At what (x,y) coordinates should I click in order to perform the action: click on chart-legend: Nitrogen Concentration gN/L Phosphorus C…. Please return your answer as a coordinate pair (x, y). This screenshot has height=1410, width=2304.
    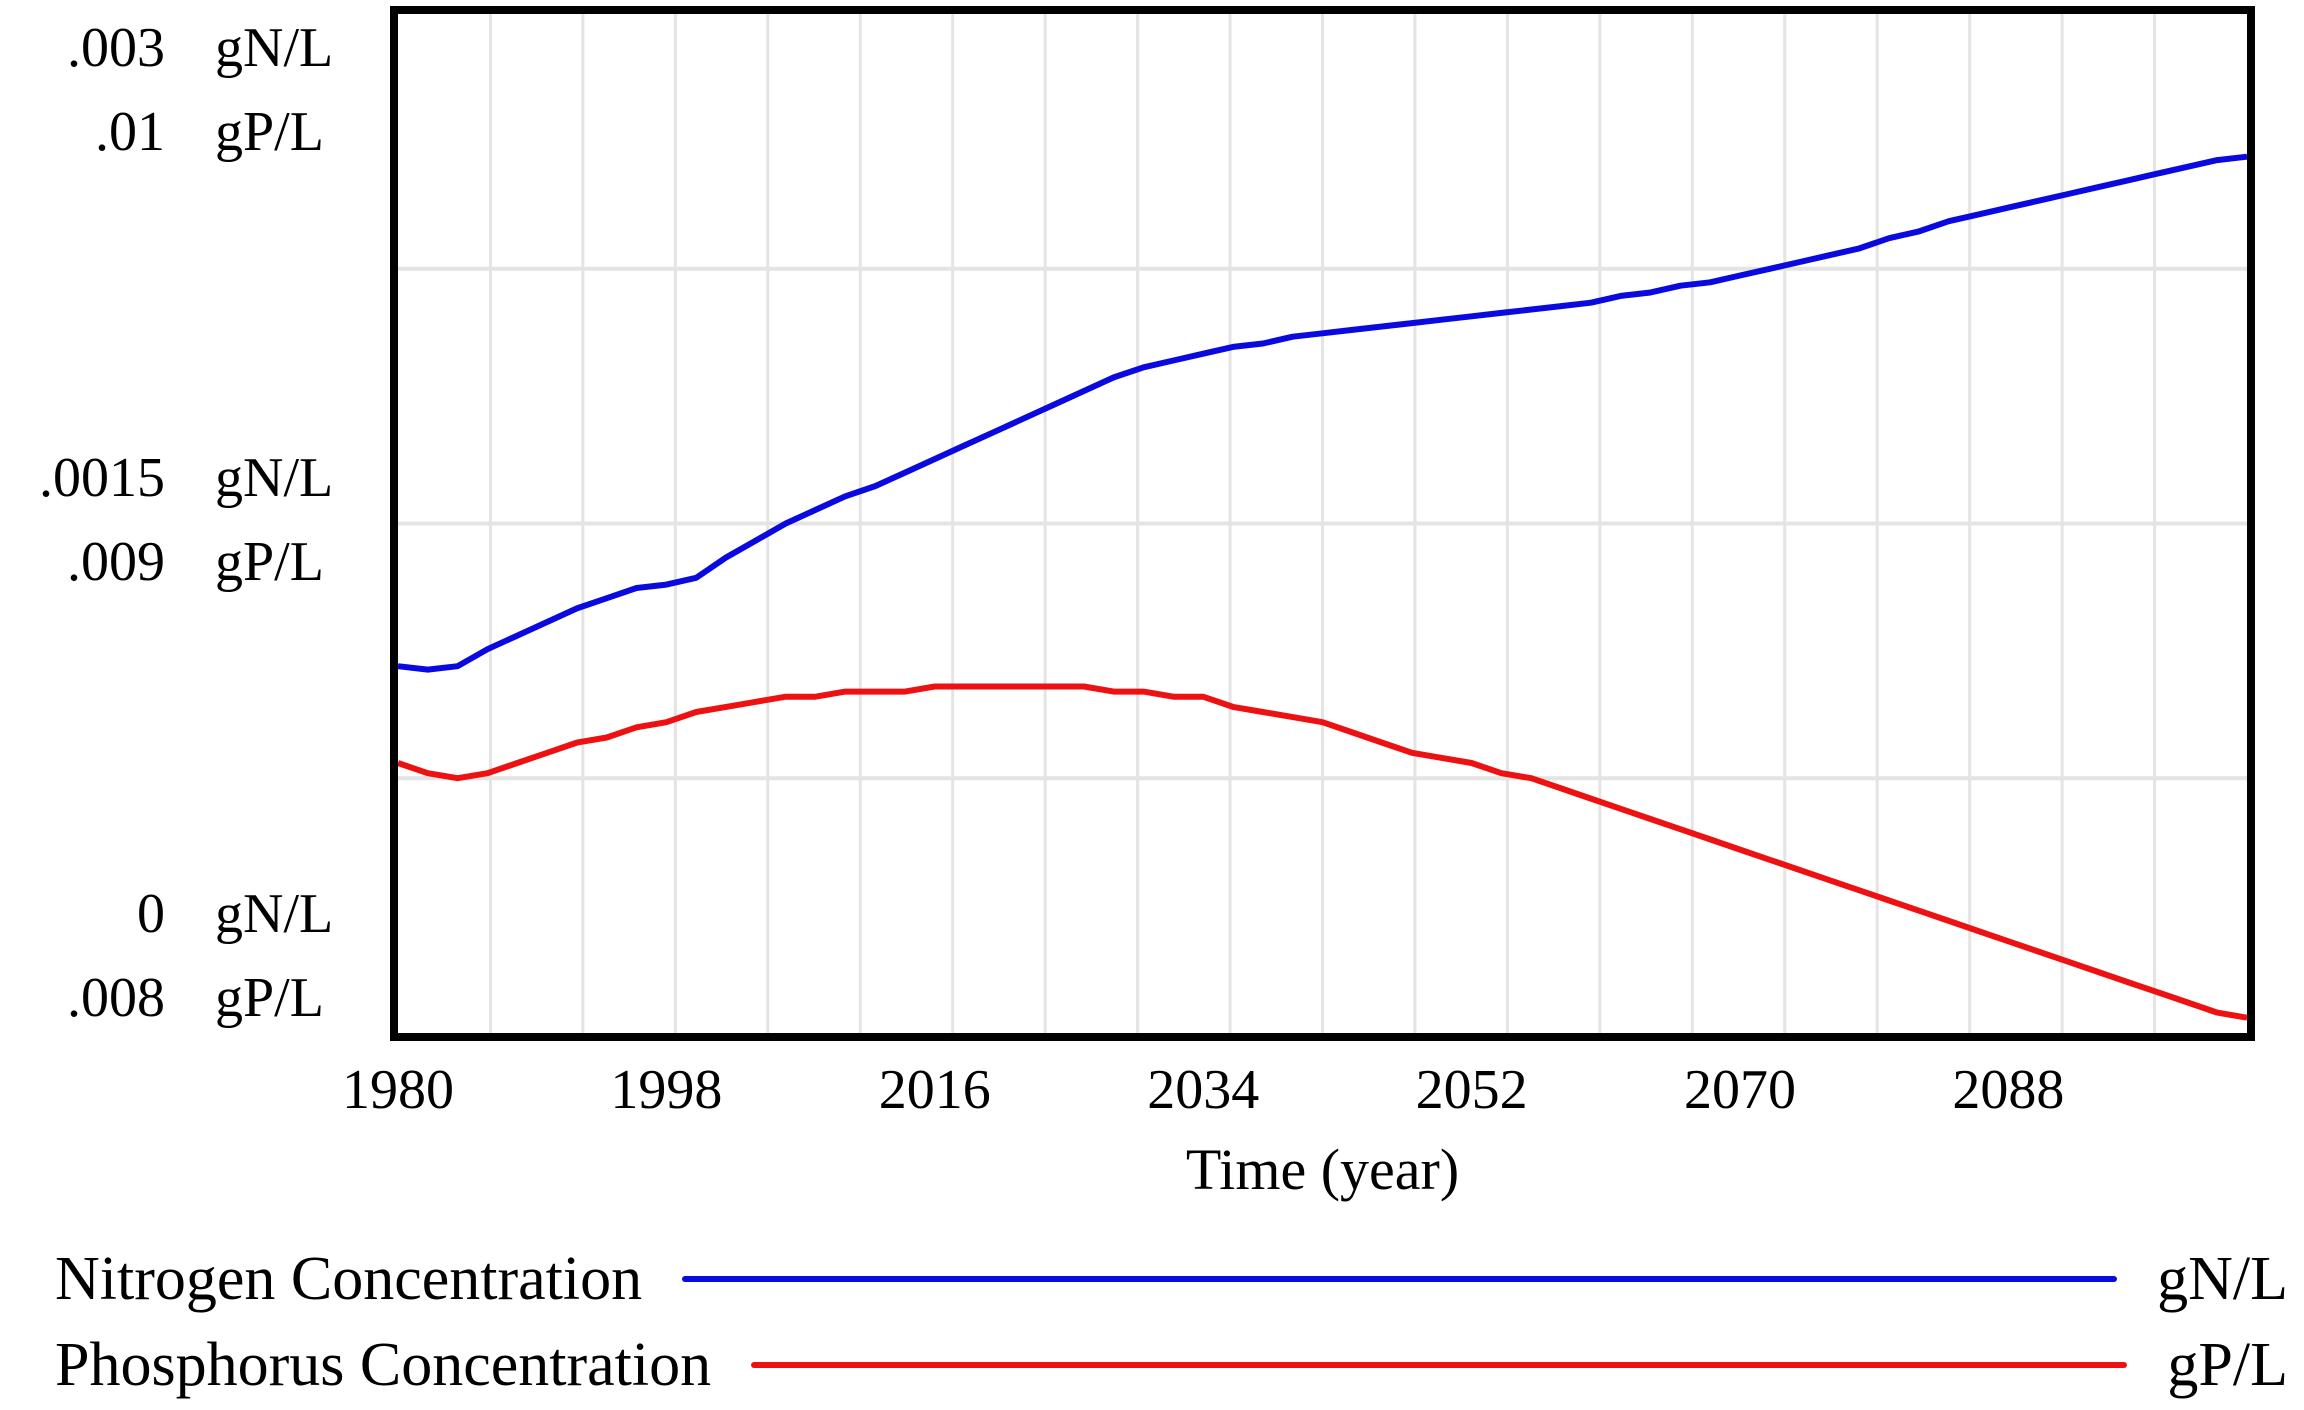
    Looking at the image, I should click on (1171, 1322).